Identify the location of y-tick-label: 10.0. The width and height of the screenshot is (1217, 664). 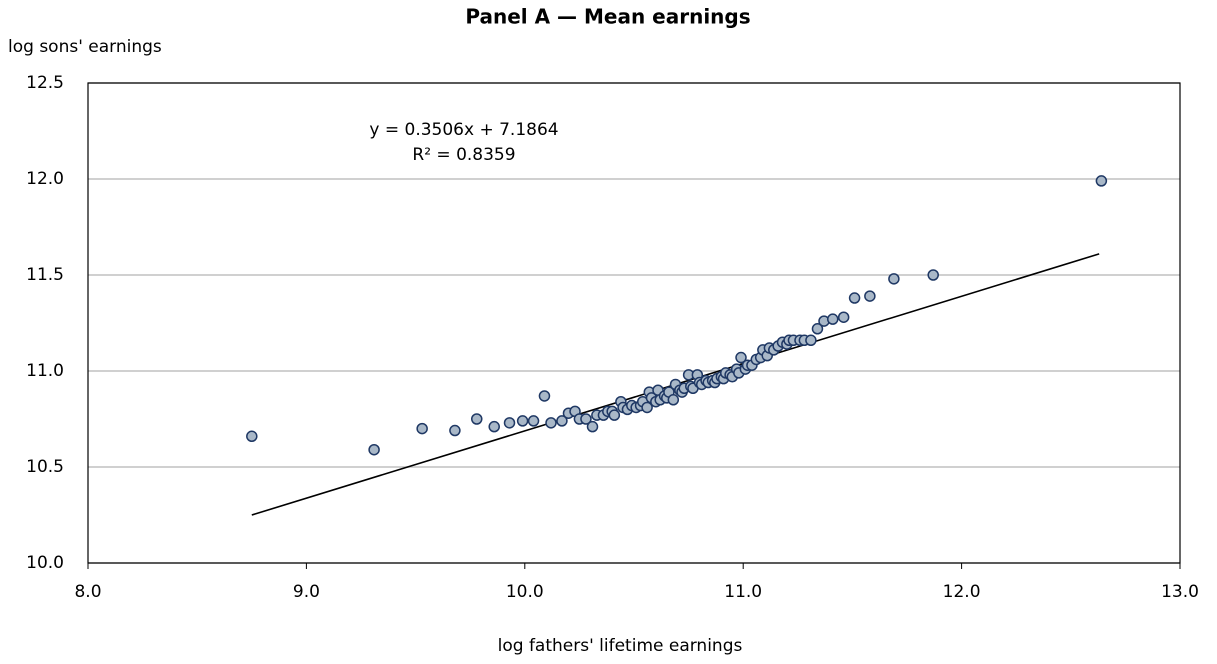
(45, 563).